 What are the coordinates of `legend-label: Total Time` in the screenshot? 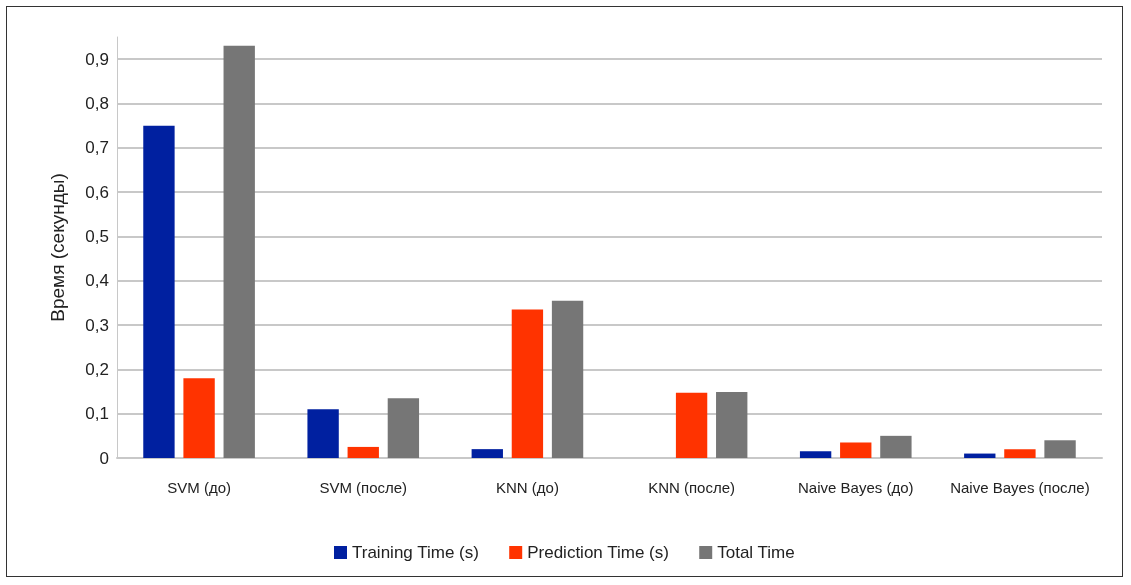 It's located at (756, 552).